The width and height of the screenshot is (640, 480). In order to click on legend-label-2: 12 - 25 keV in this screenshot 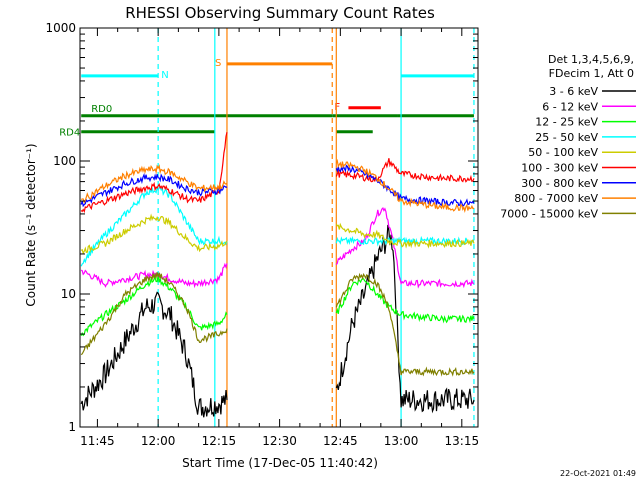, I will do `click(566, 122)`.